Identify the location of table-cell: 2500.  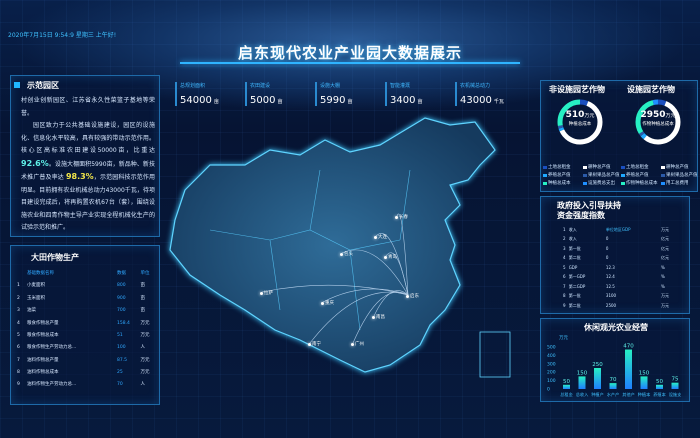
(611, 305).